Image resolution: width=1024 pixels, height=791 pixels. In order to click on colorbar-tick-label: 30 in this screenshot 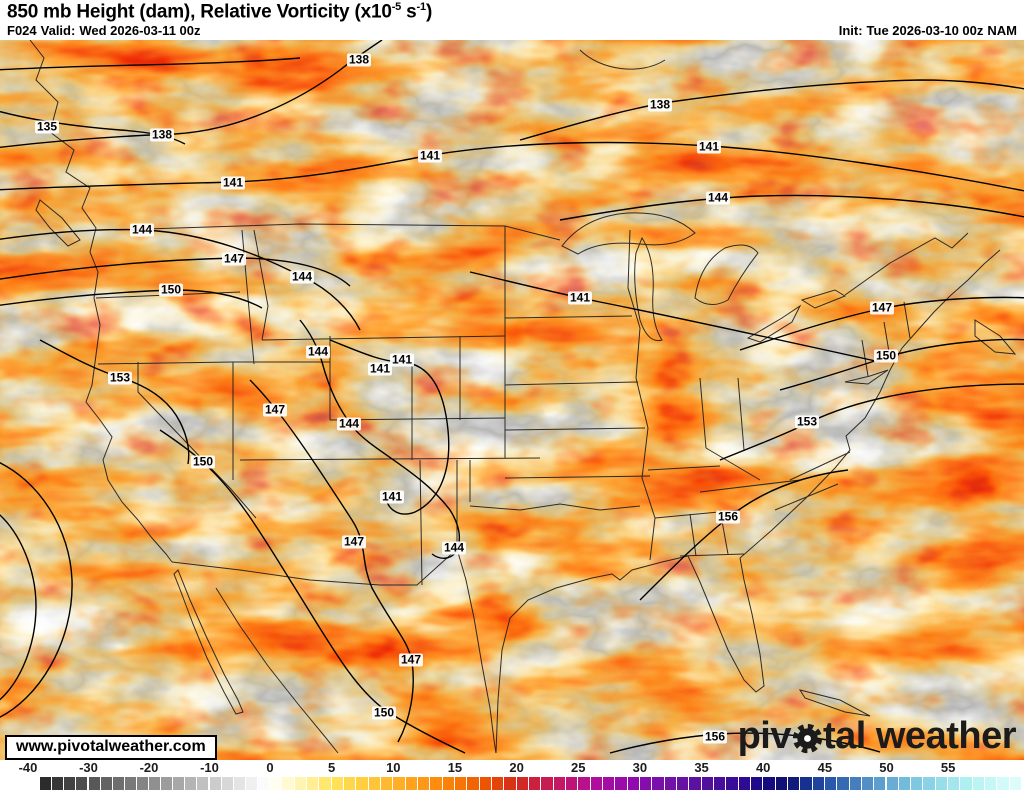, I will do `click(640, 767)`.